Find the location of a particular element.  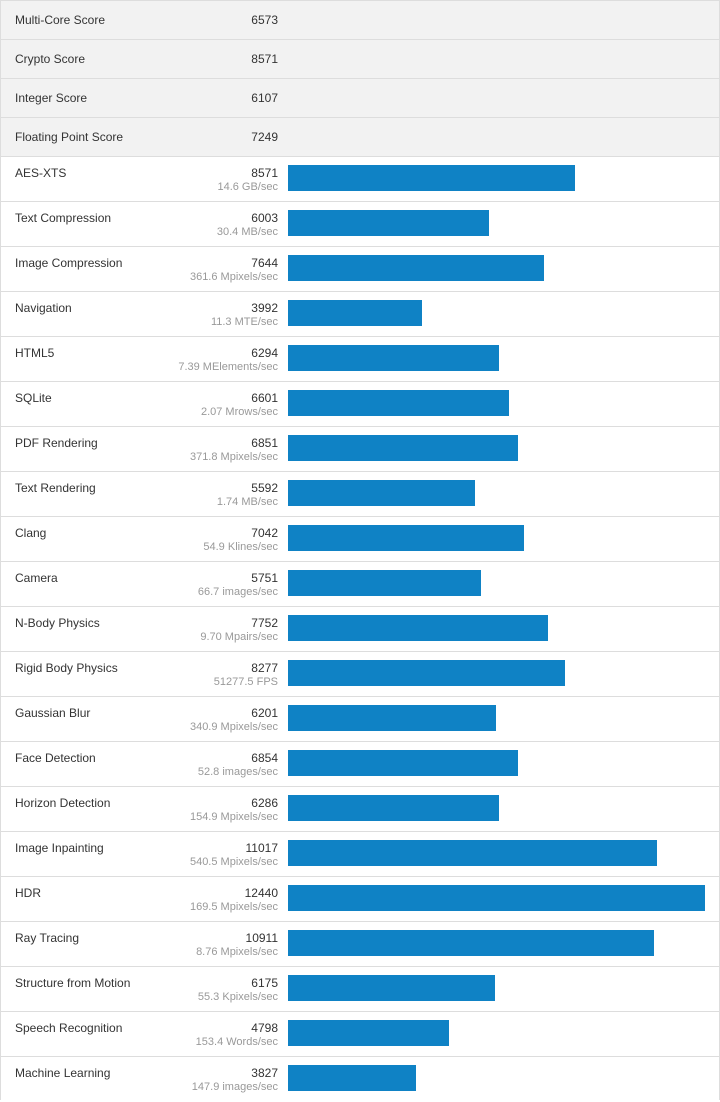

benchmark-name: Horizon Detection is located at coordinates (63, 803).